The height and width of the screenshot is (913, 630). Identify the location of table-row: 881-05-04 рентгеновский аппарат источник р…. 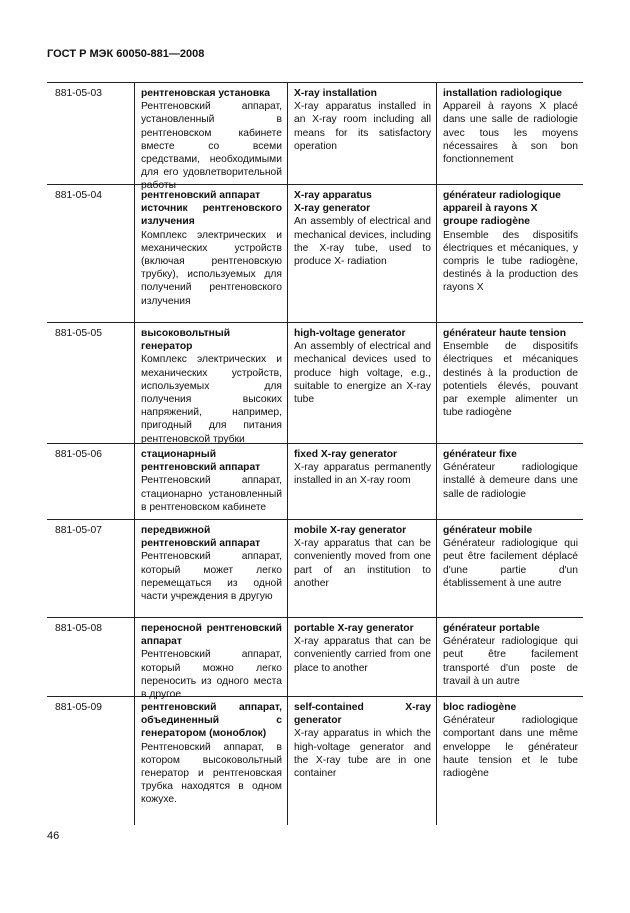
(315, 254).